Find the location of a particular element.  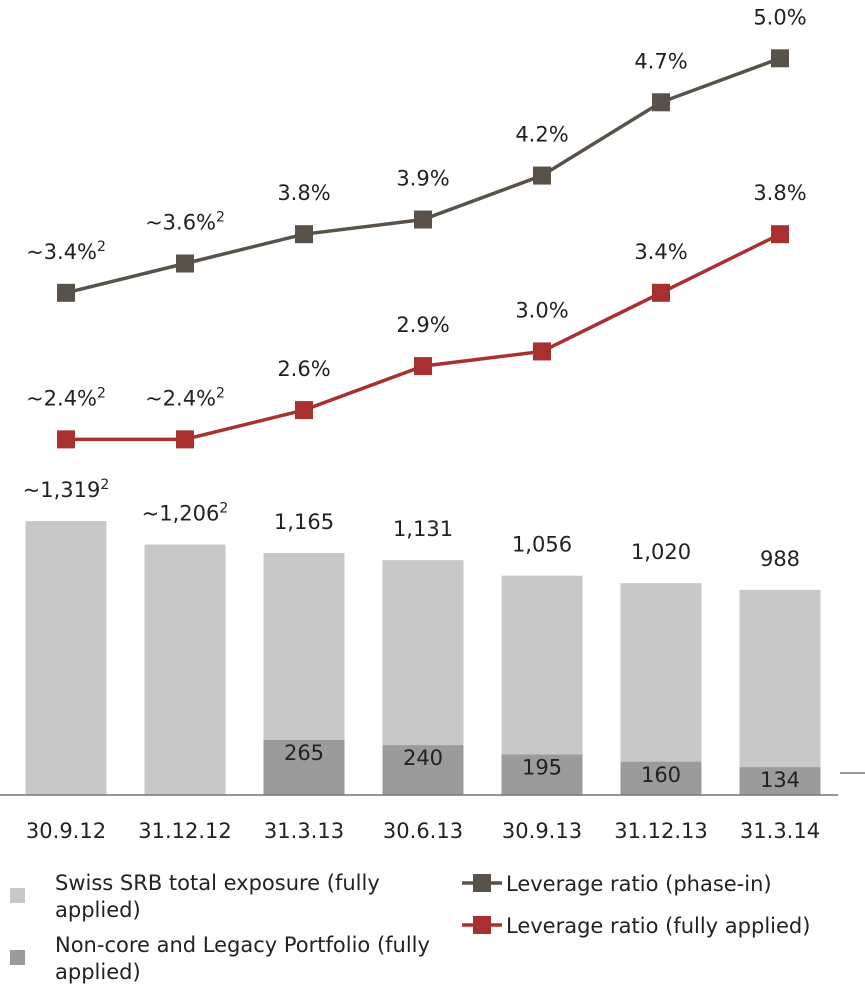

data-label: 5.0% is located at coordinates (779, 17).